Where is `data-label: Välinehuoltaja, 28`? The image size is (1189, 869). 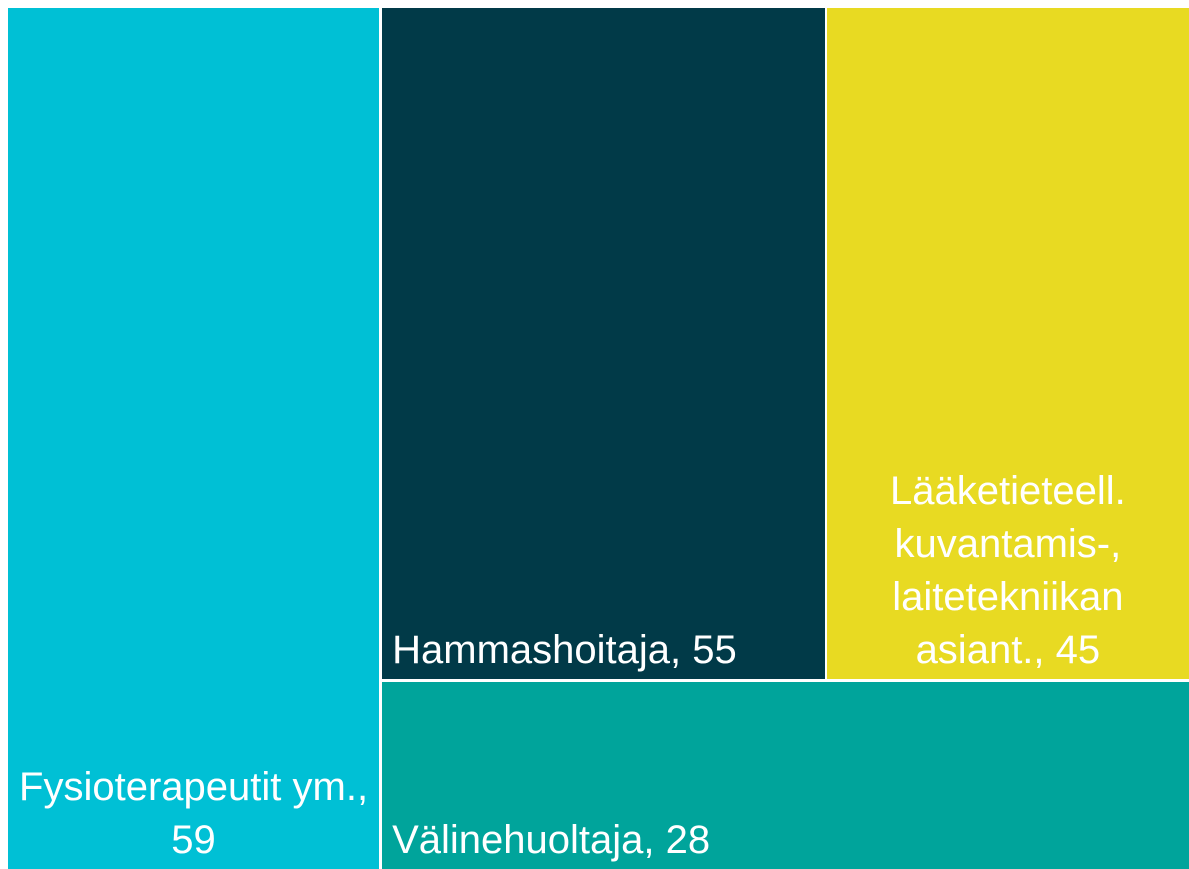
data-label: Välinehuoltaja, 28 is located at coordinates (551, 840).